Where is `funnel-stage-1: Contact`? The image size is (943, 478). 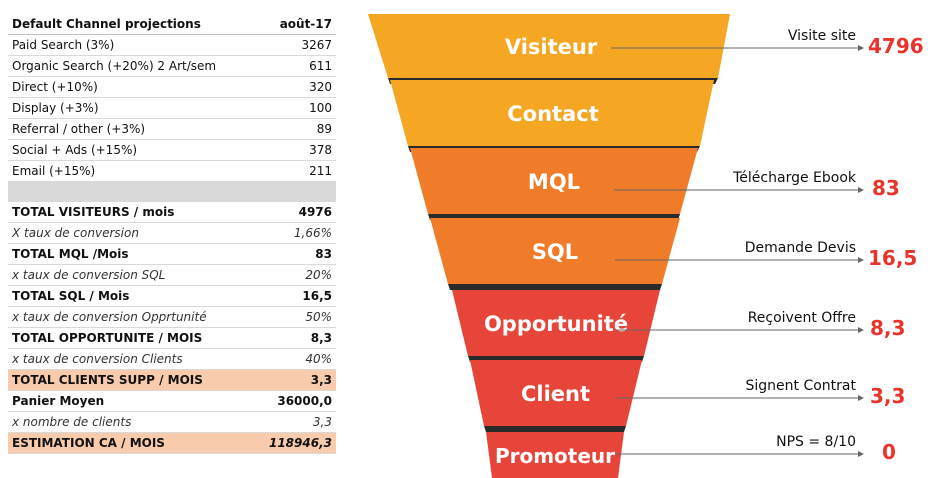 funnel-stage-1: Contact is located at coordinates (552, 116).